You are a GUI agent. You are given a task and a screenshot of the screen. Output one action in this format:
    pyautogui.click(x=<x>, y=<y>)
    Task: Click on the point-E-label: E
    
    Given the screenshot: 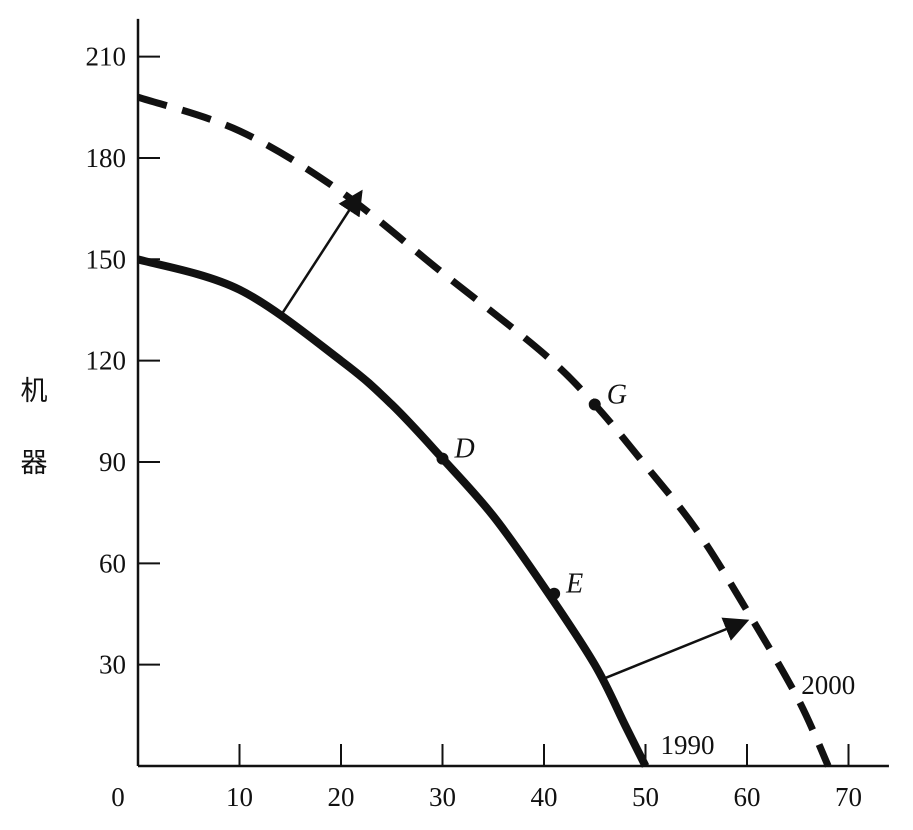 What is the action you would take?
    pyautogui.click(x=574, y=584)
    